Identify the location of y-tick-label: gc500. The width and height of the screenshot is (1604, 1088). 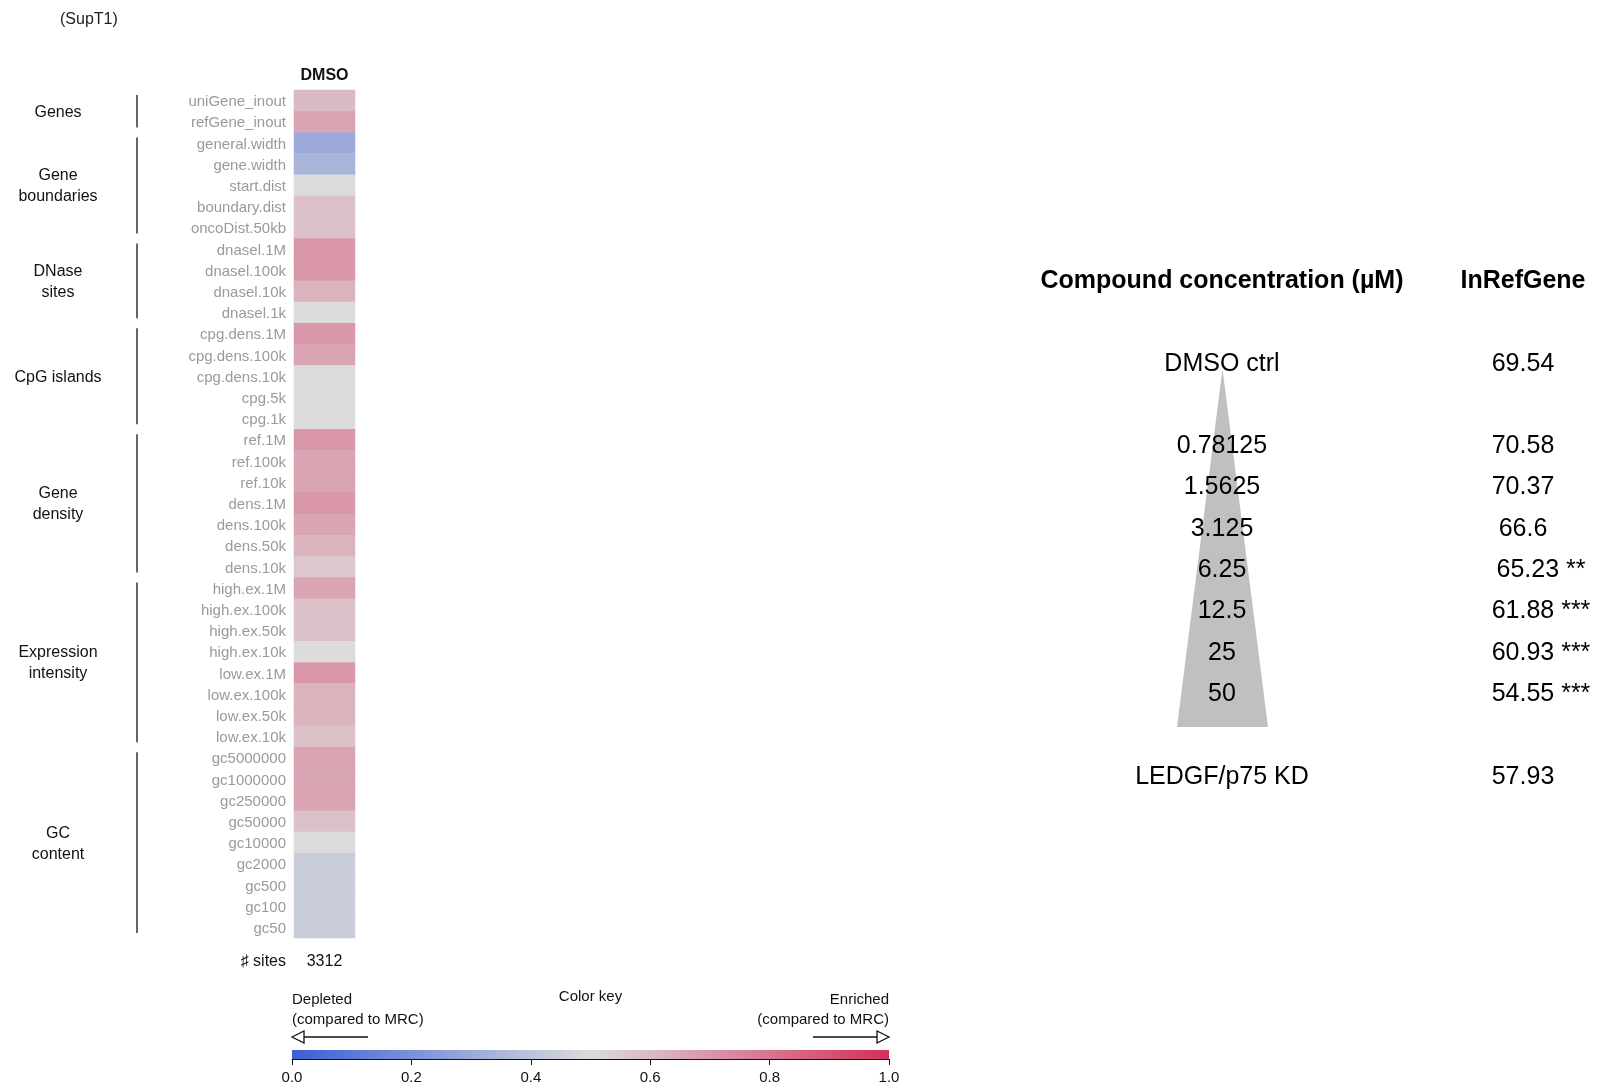
(265, 885).